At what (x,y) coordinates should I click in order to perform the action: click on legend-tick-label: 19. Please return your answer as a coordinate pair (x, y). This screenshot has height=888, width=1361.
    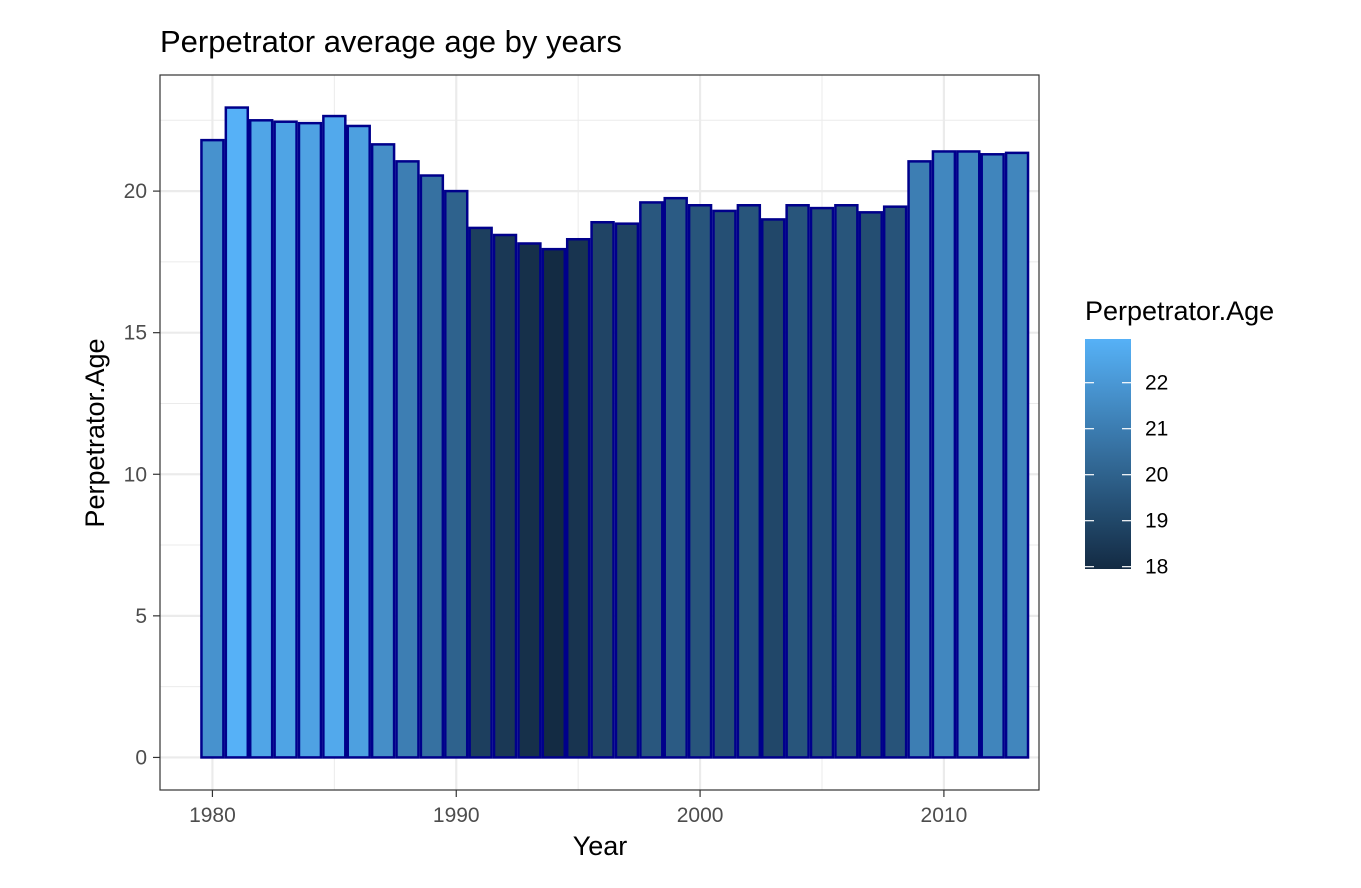
    Looking at the image, I should click on (1156, 521).